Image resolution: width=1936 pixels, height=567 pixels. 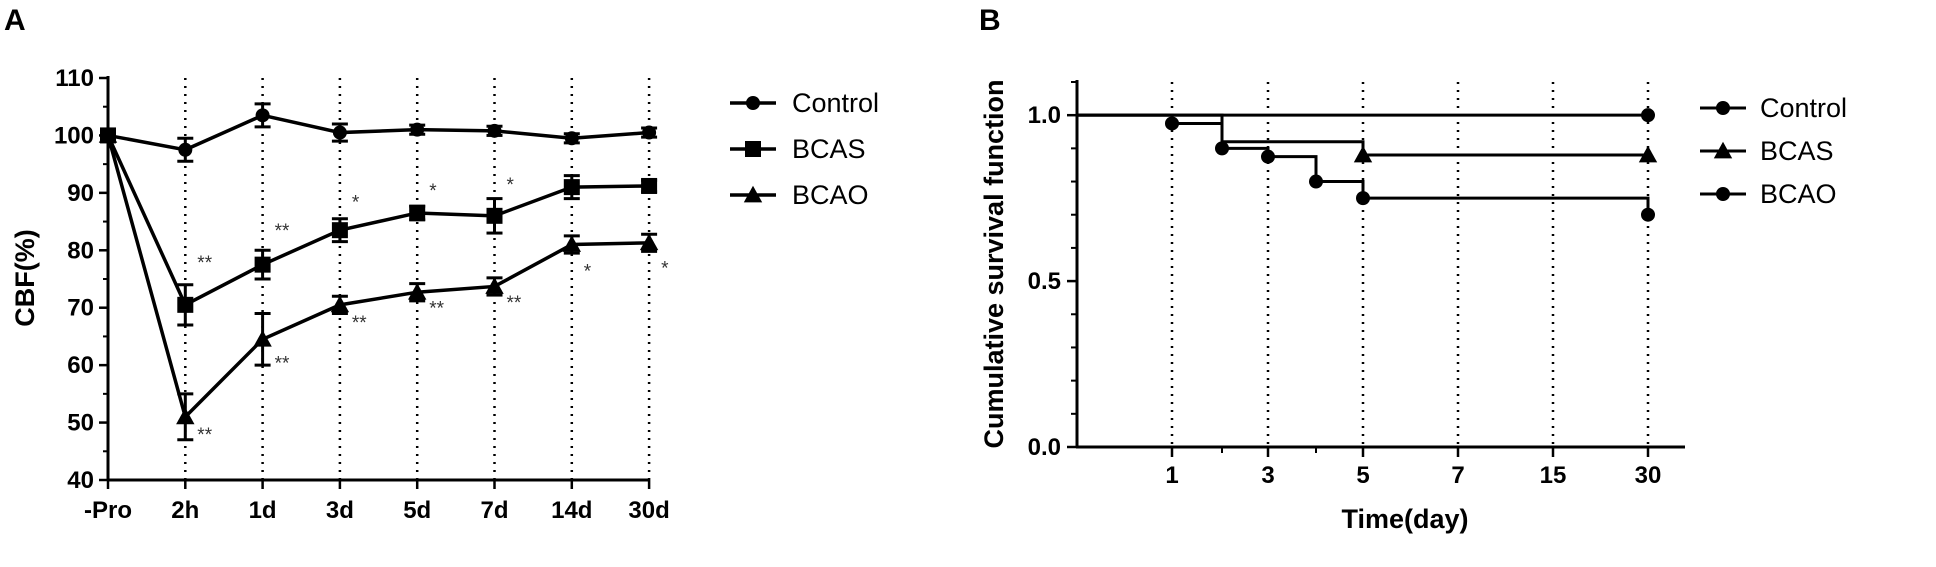 What do you see at coordinates (1798, 194) in the screenshot?
I see `panel-b-legend-label: BCAO` at bounding box center [1798, 194].